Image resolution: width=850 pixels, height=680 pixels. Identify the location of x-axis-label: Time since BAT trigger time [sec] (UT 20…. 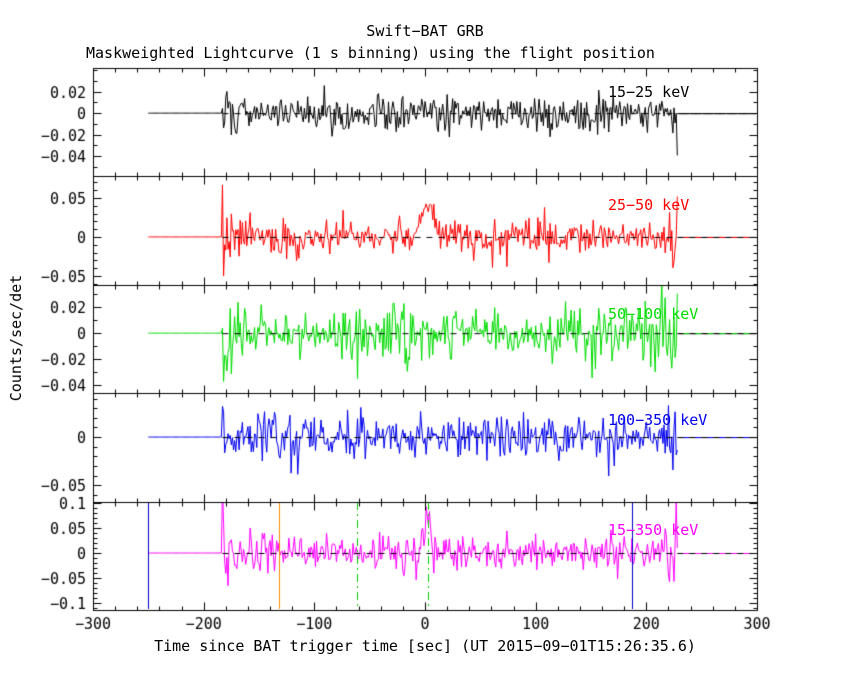
(425, 646).